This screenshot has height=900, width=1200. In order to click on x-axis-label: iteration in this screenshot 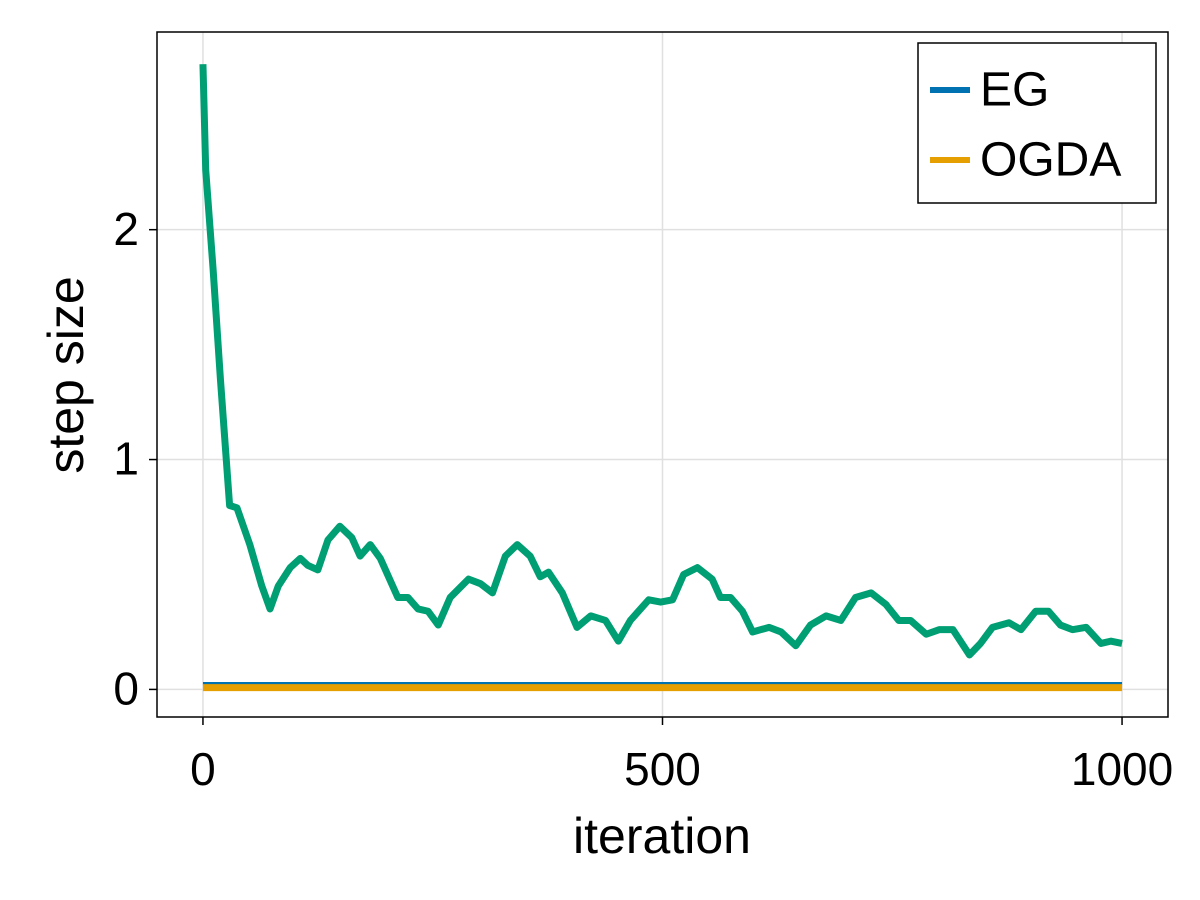, I will do `click(662, 836)`.